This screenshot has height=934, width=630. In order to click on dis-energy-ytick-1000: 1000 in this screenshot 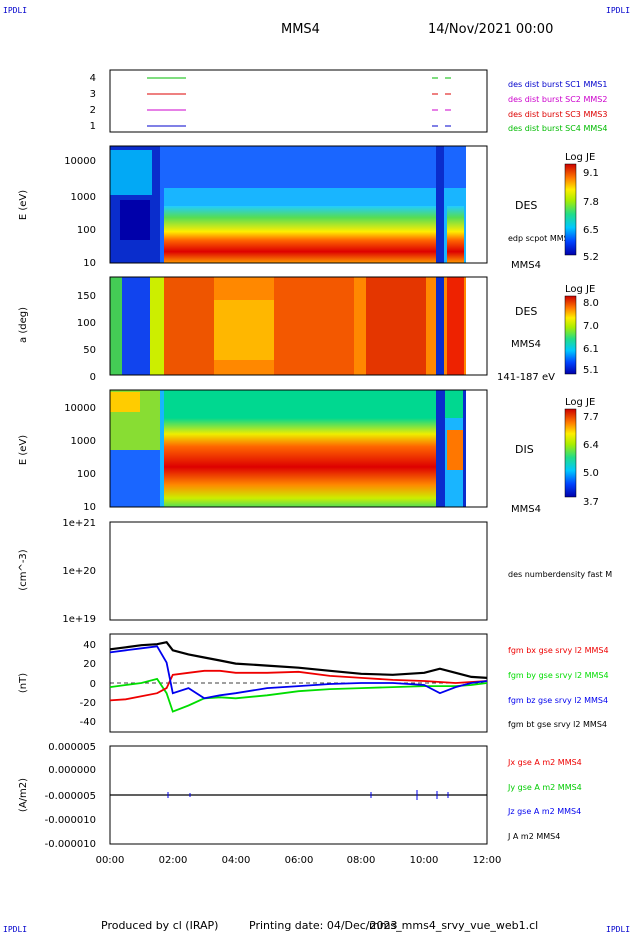, I will do `click(83, 441)`.